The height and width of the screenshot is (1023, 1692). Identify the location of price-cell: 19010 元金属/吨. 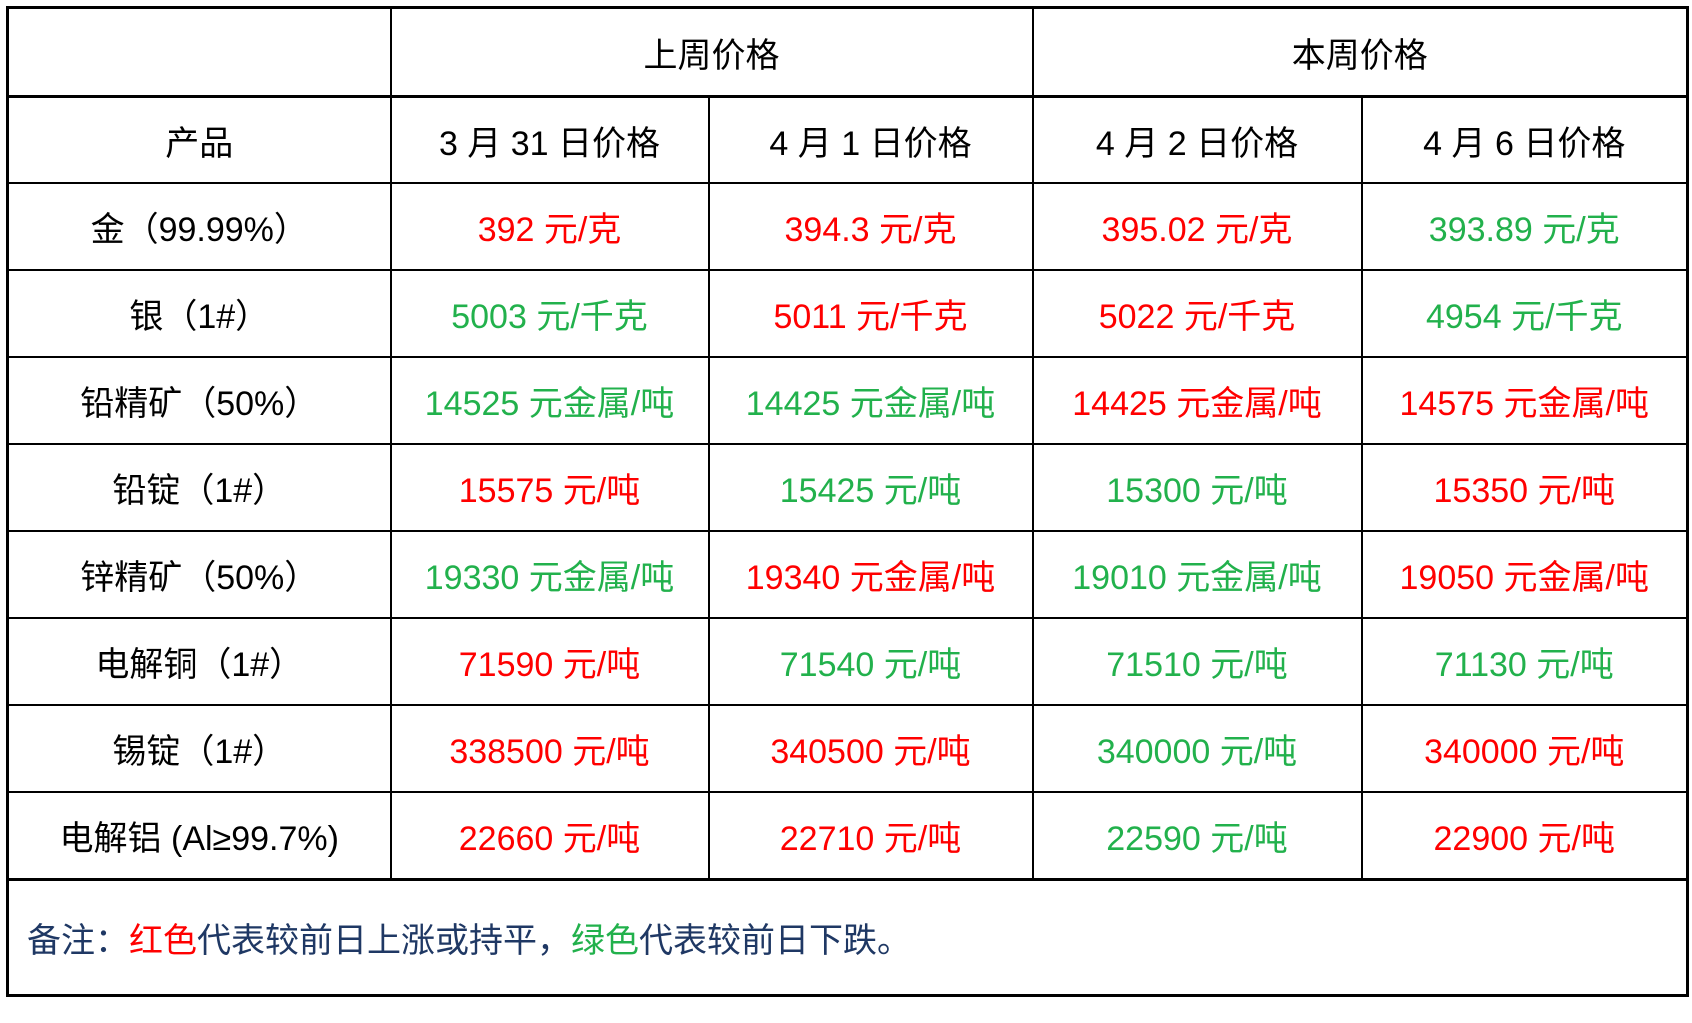
(1197, 574).